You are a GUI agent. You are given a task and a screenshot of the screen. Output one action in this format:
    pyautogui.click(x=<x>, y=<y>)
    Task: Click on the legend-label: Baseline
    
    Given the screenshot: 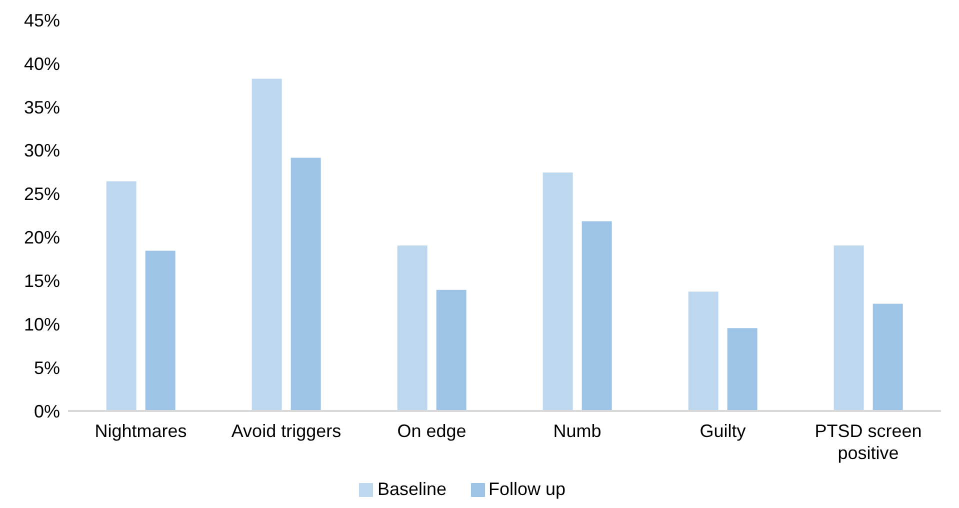 What is the action you would take?
    pyautogui.click(x=411, y=489)
    